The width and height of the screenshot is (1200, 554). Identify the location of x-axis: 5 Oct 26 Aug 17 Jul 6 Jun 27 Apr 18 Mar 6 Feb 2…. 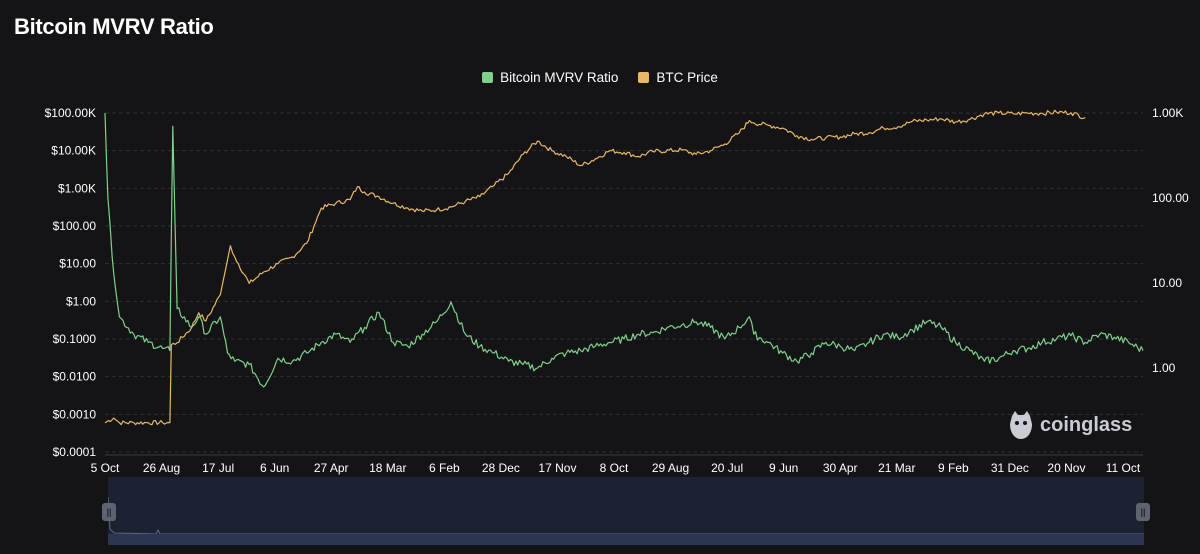
(617, 464).